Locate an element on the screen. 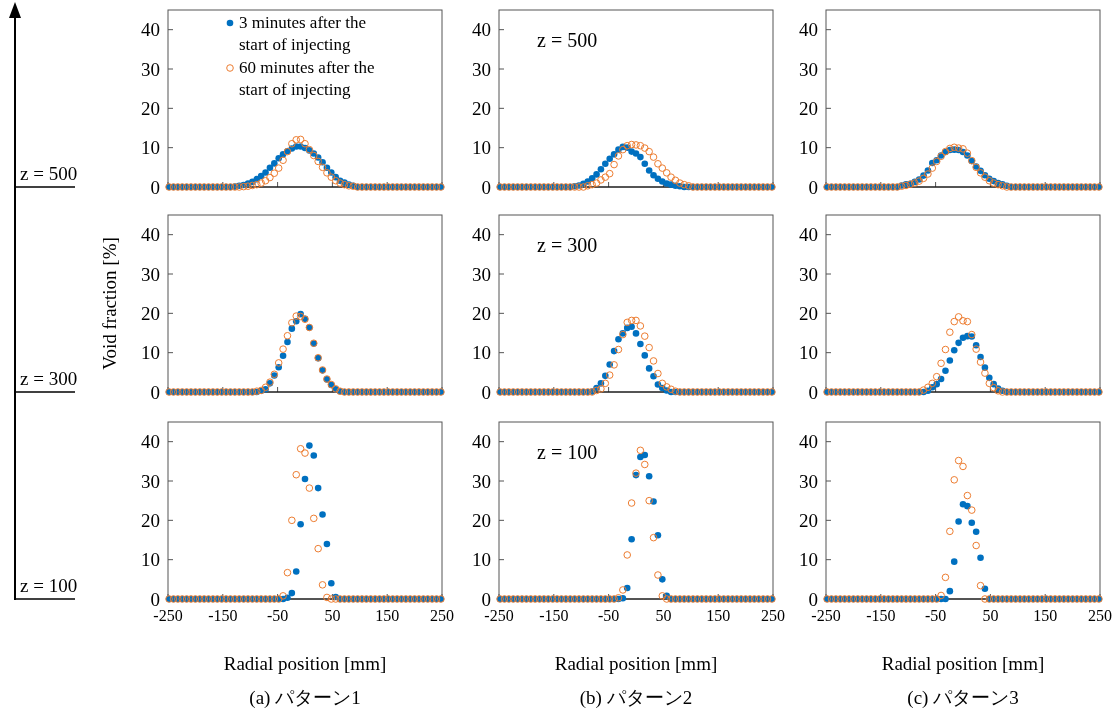 Image resolution: width=1120 pixels, height=720 pixels. text: z = 100 is located at coordinates (49, 585).